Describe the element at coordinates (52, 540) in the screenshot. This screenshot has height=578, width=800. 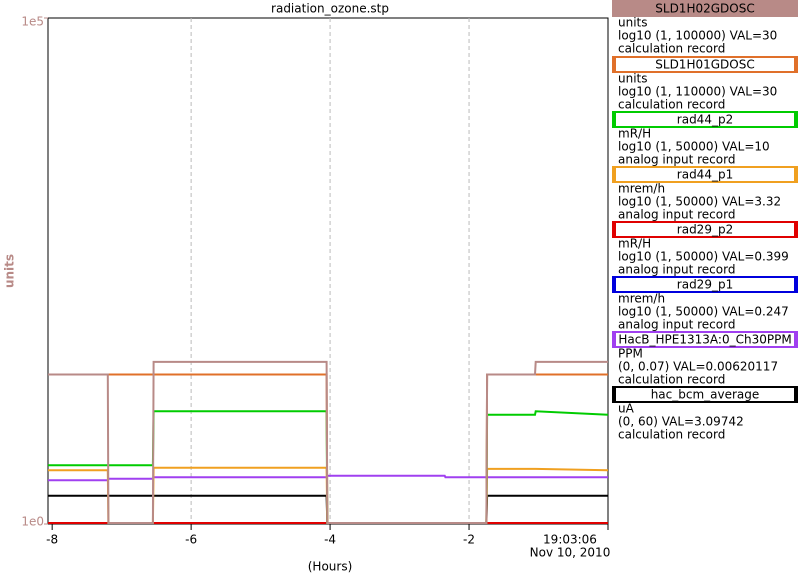
I see `x-tick-label: -8` at that location.